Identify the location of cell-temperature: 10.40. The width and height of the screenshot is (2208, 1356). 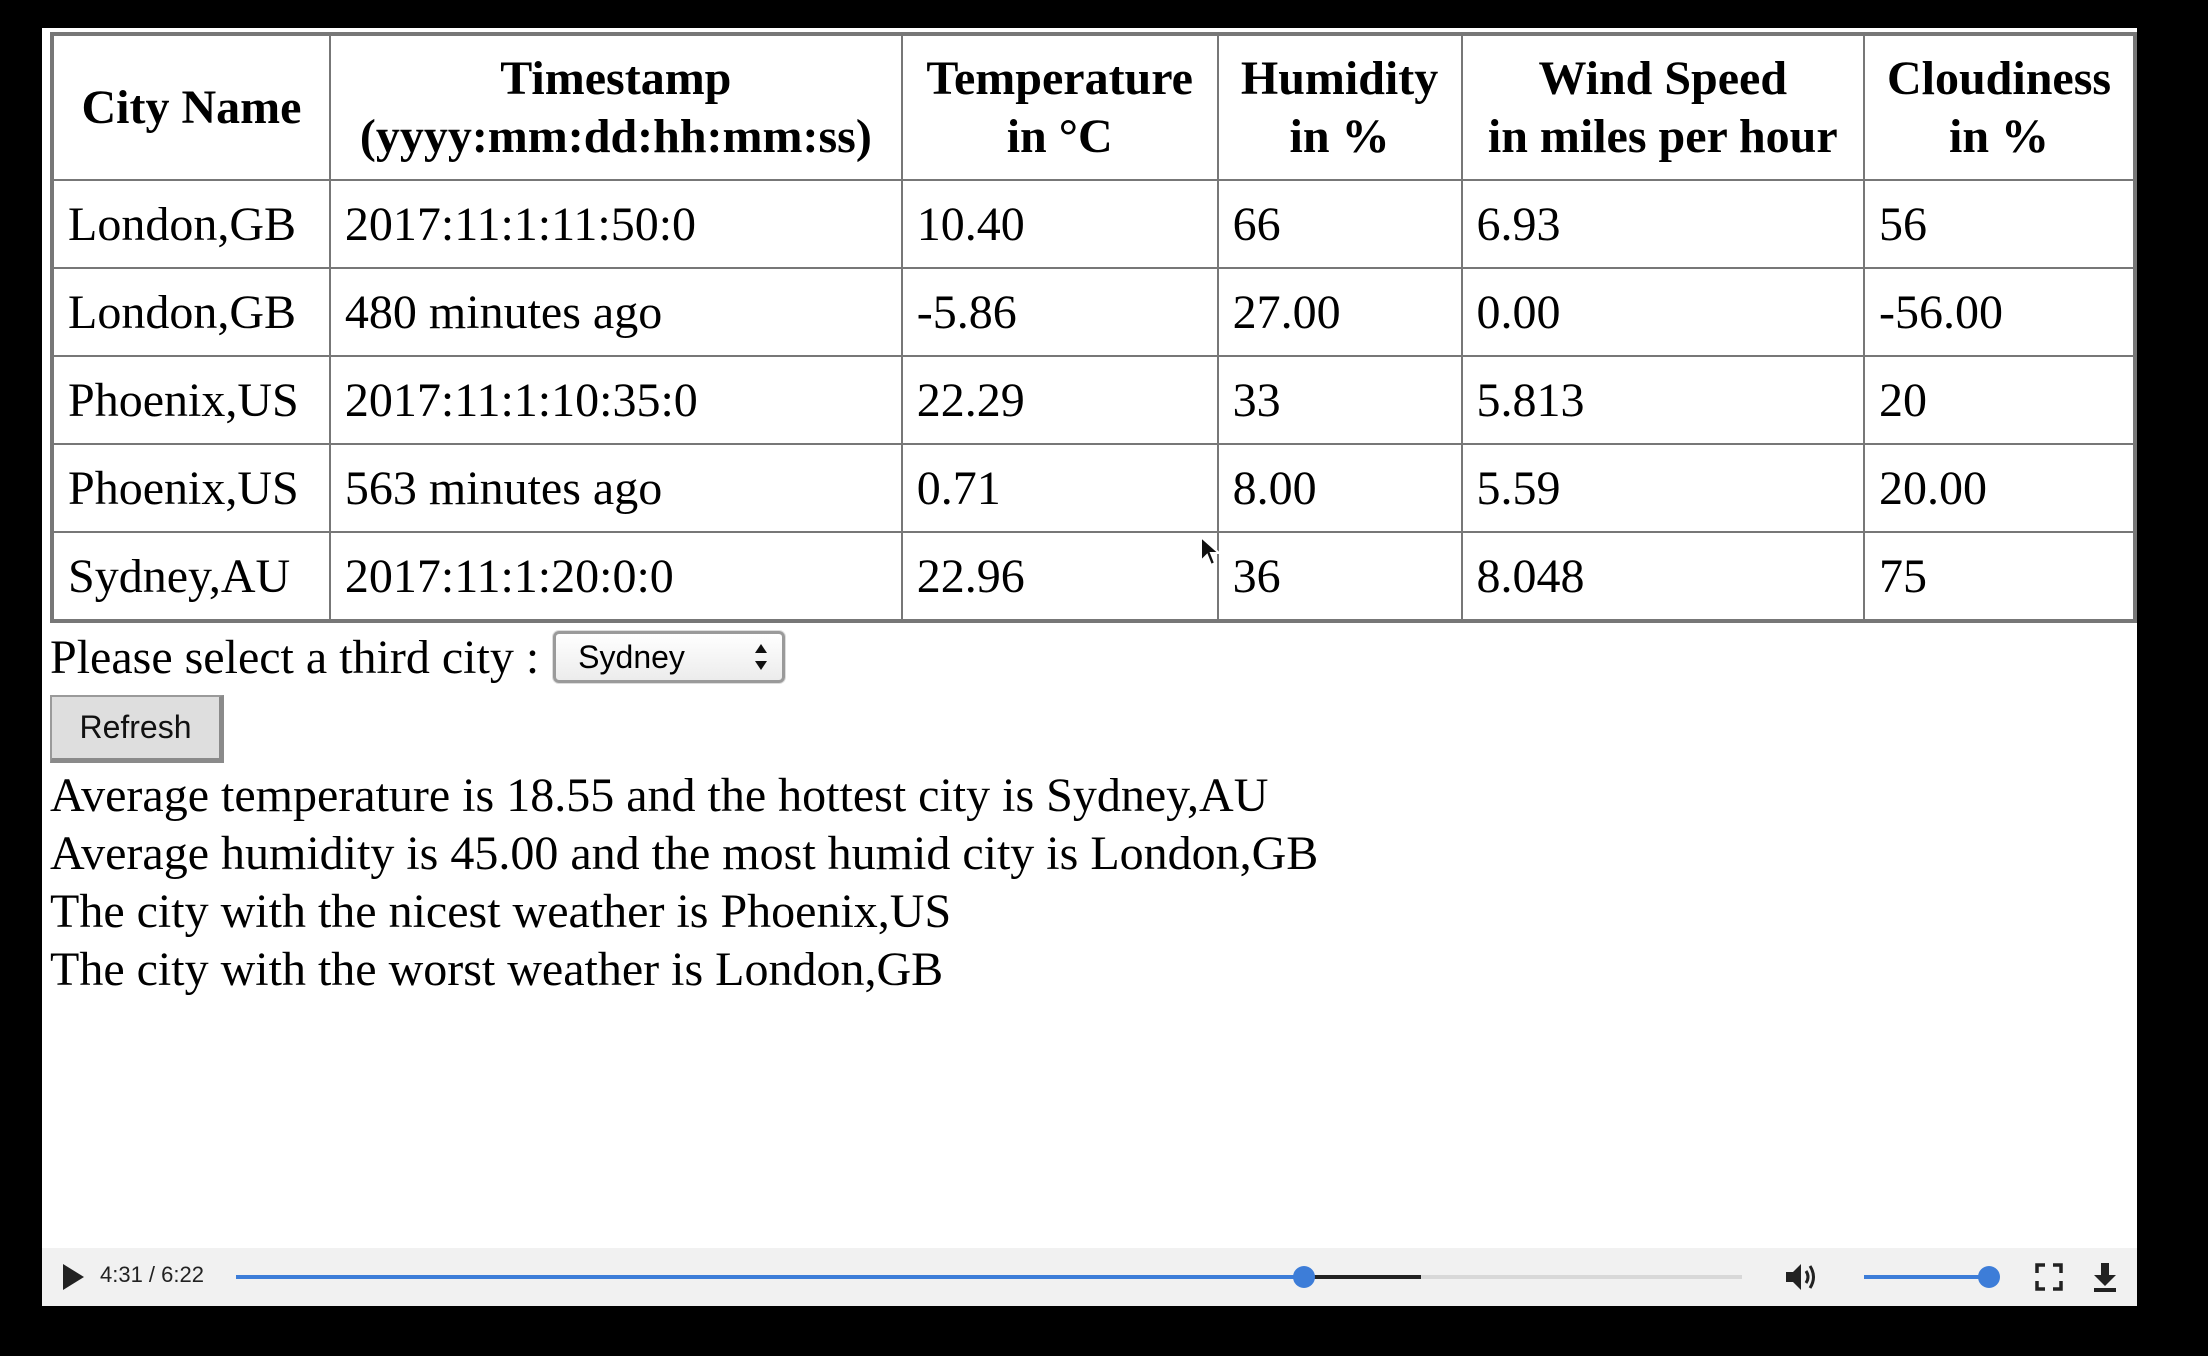
(1059, 224).